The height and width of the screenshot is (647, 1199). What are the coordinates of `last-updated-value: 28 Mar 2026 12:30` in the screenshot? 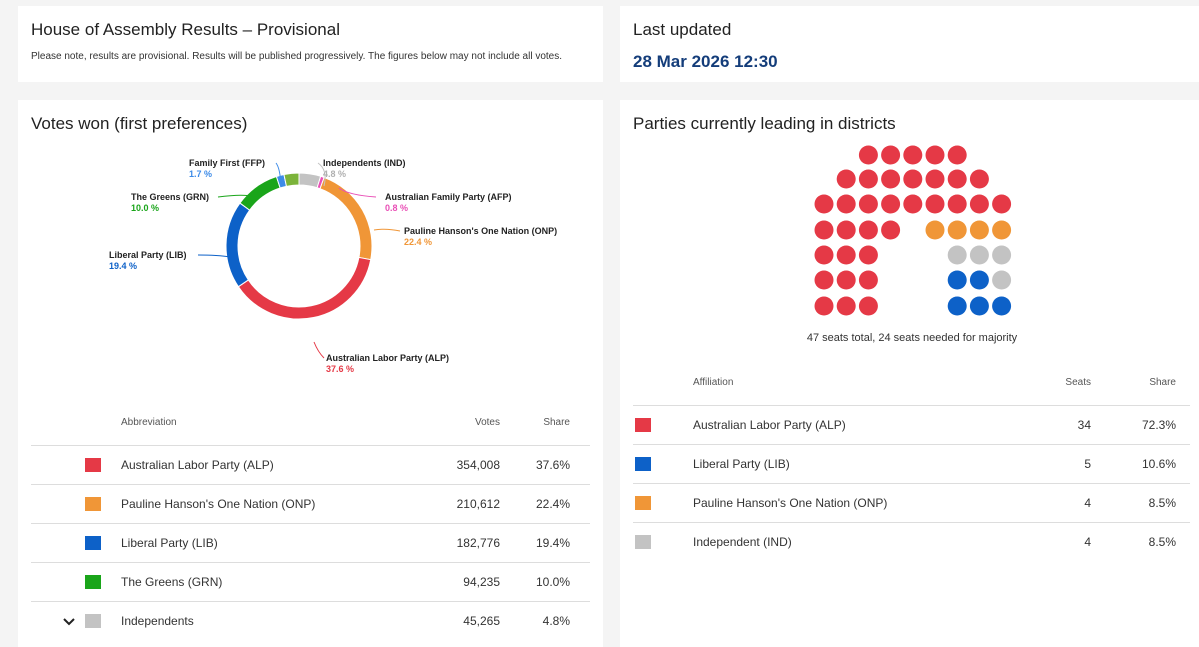 It's located at (705, 61).